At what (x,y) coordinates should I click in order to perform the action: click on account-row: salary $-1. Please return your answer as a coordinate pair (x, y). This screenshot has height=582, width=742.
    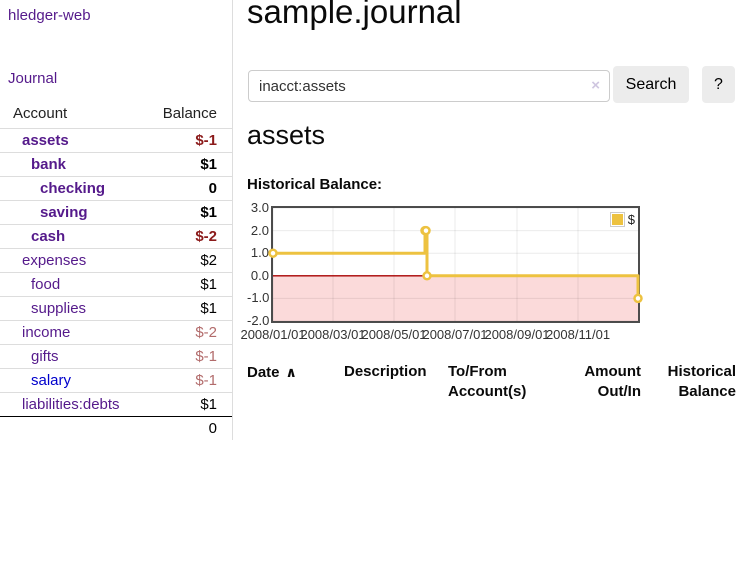
    Looking at the image, I should click on (116, 380).